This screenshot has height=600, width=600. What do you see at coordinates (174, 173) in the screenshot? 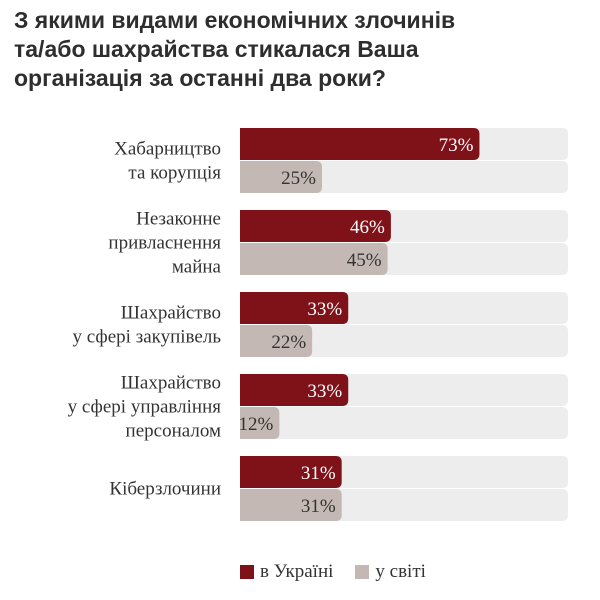
I see `category-label-line: та корупція` at bounding box center [174, 173].